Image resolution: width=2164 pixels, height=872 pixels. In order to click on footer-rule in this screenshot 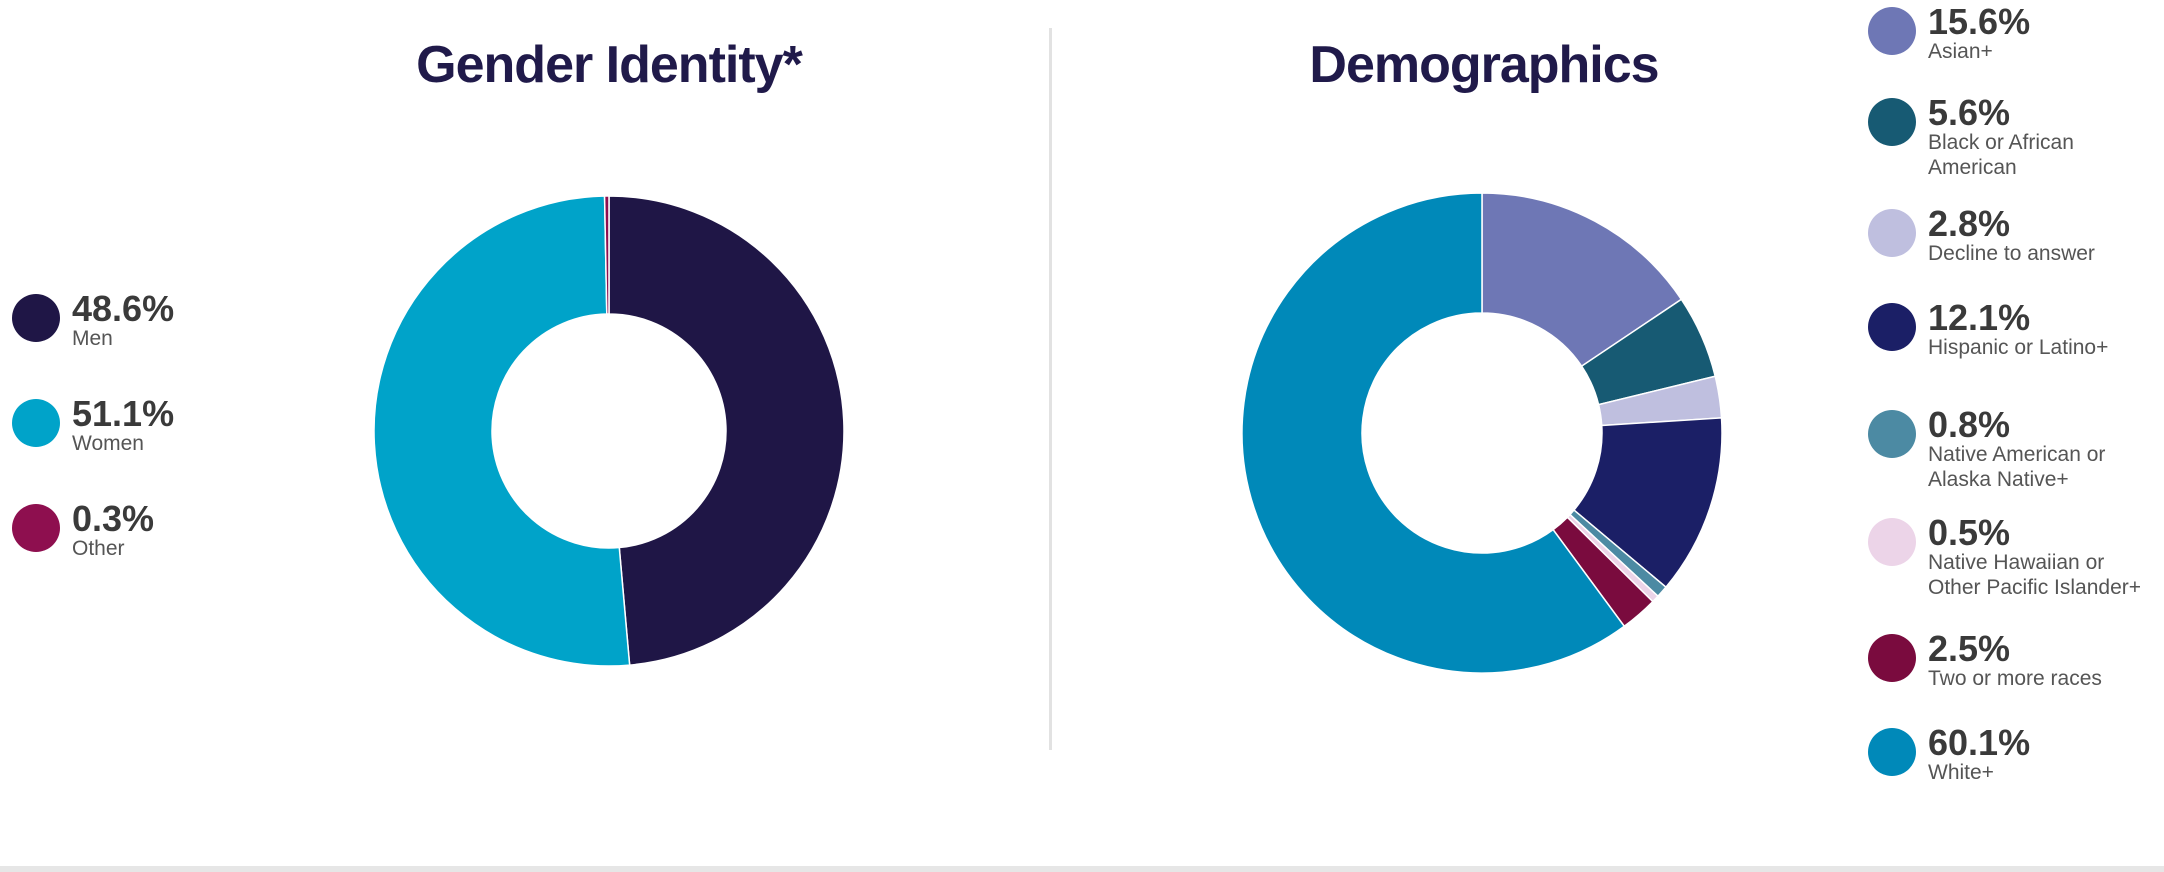, I will do `click(1082, 869)`.